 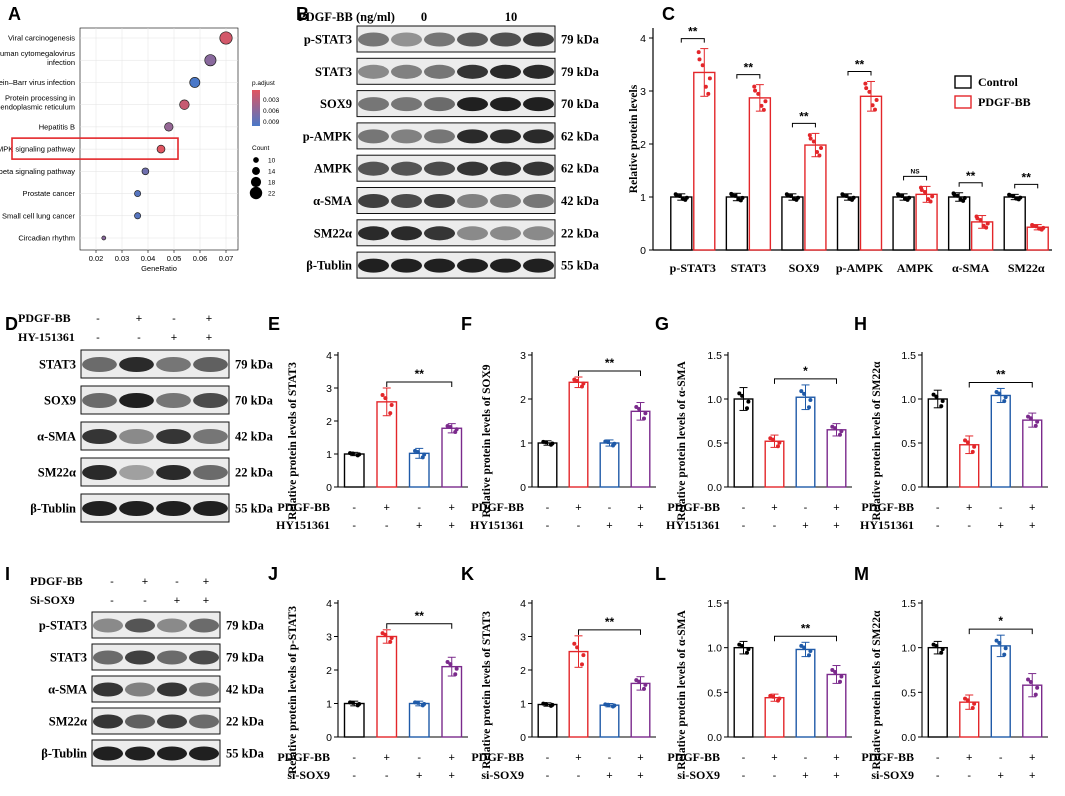 I want to click on legend-label: PDGF-BB, so click(x=1004, y=102).